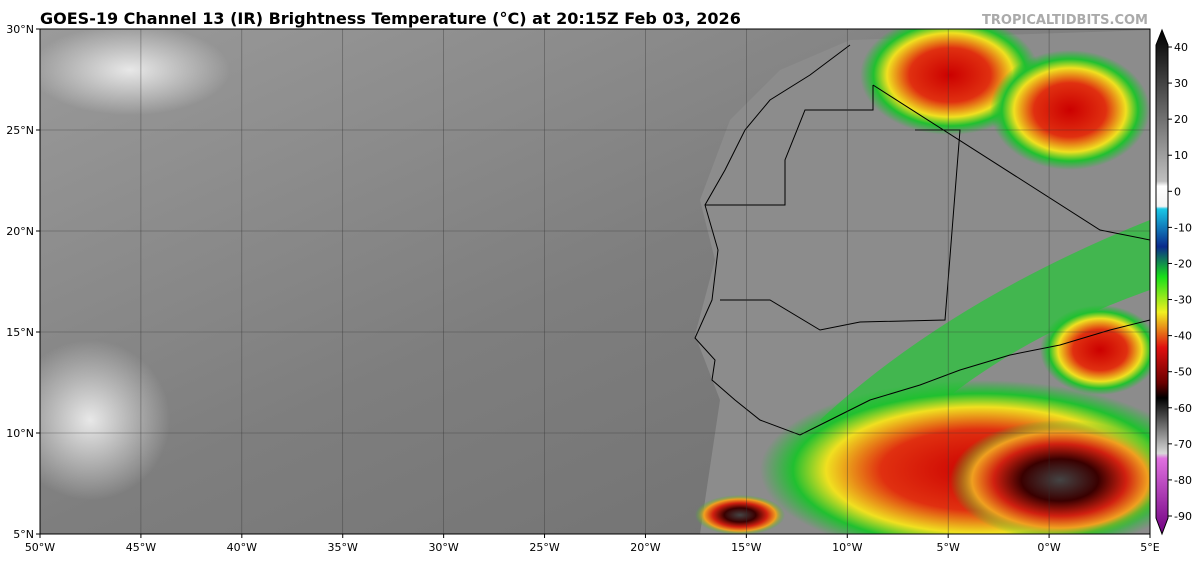 The image size is (1200, 561). What do you see at coordinates (343, 547) in the screenshot?
I see `lon-label: 35°W` at bounding box center [343, 547].